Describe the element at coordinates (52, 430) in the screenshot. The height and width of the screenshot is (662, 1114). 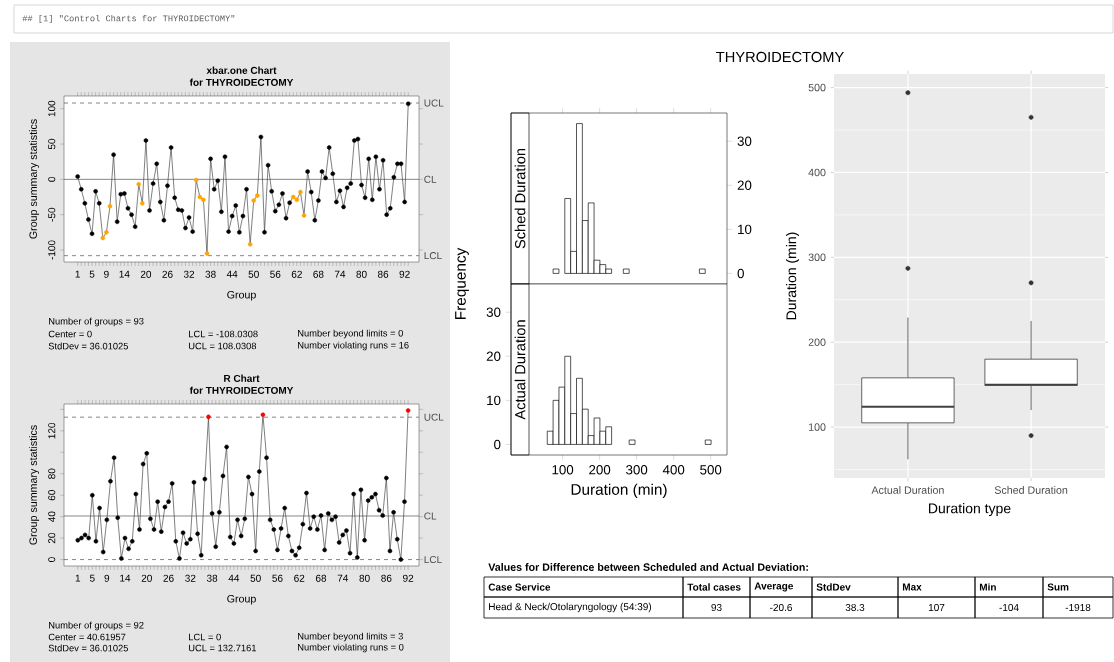
I see `y-tick-label: 120` at that location.